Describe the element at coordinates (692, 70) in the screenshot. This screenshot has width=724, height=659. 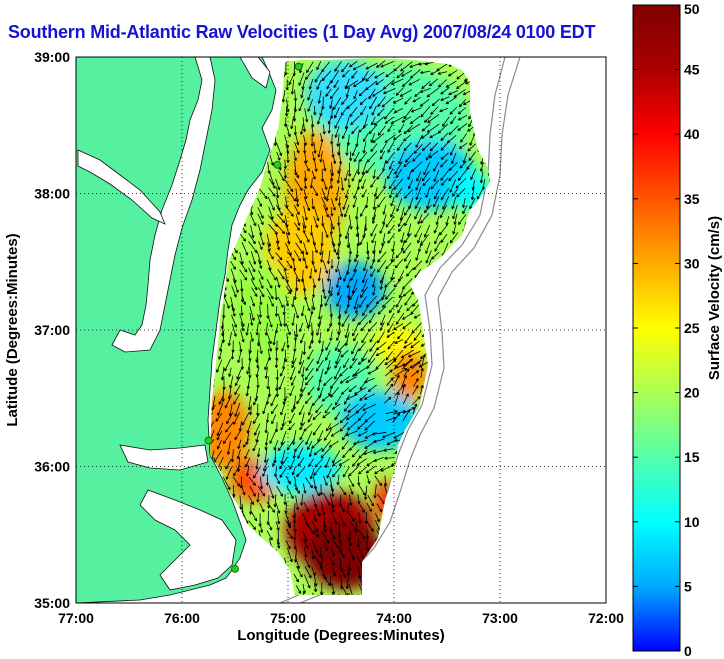
I see `colorbar-tick-label: 45` at that location.